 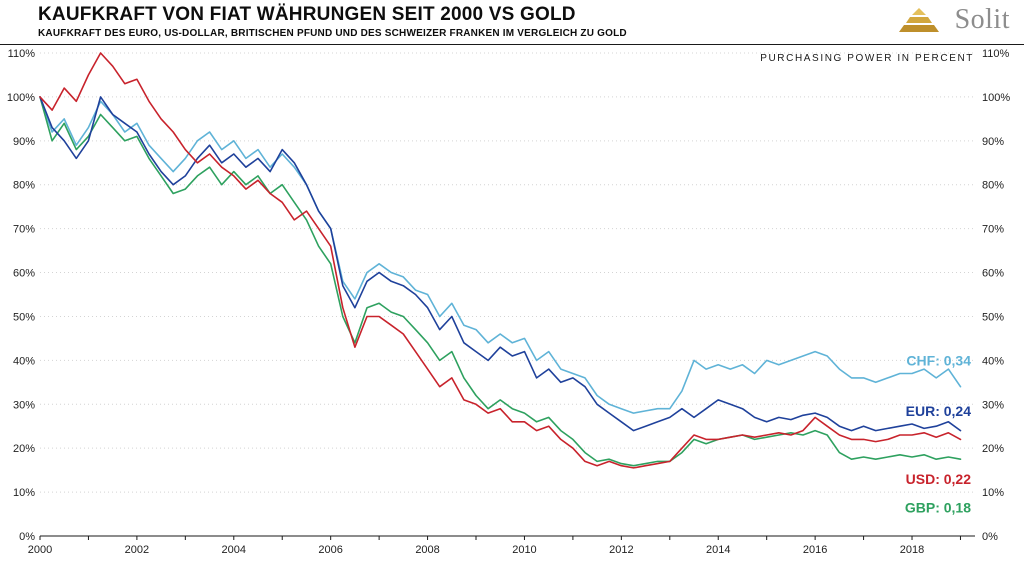 I want to click on x-axis-label: 2016, so click(x=815, y=550).